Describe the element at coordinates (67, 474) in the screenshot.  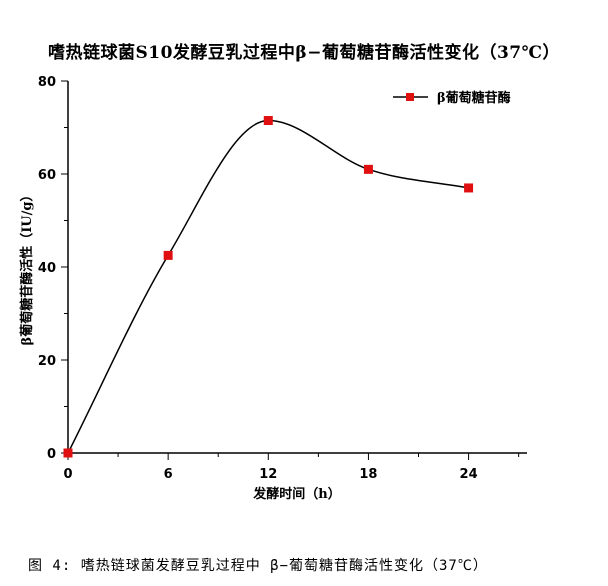
I see `x-tick-label: 0` at that location.